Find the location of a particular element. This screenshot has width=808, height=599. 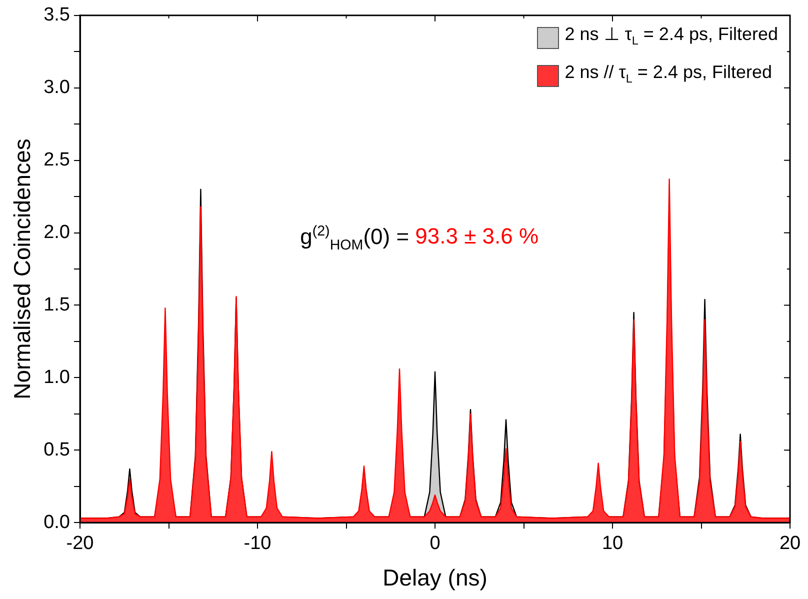

y-tick-label: 1.5 is located at coordinates (57, 305).